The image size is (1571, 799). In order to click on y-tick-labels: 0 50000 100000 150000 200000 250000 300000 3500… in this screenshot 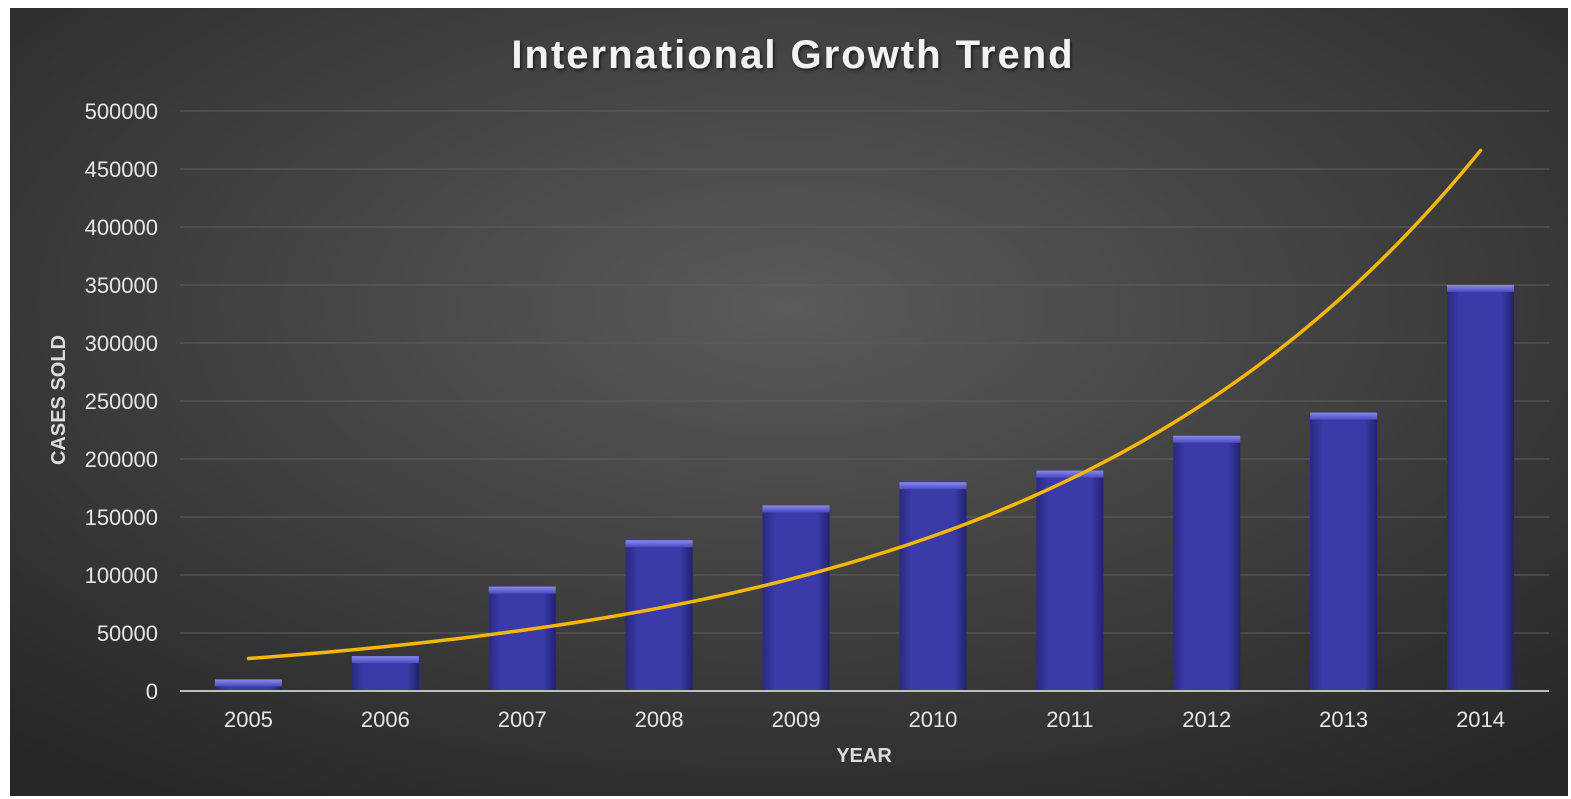, I will do `click(121, 401)`.